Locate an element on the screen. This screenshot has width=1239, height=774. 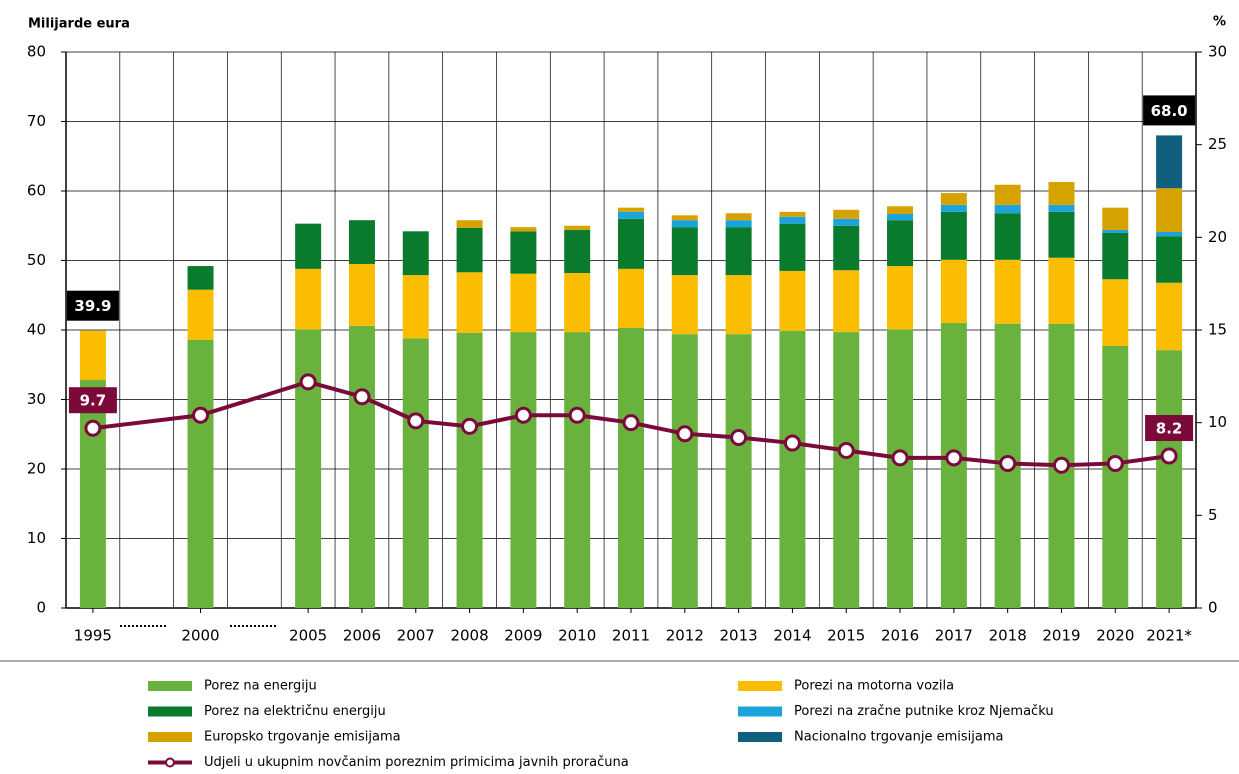
legend-label: Nacionalno trgovanje emisijama is located at coordinates (898, 737).